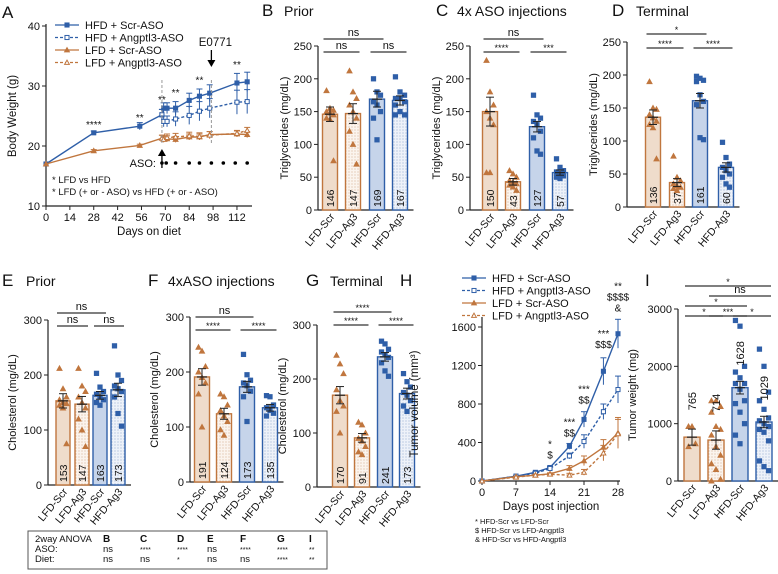 This screenshot has height=574, width=778. Describe the element at coordinates (312, 560) in the screenshot. I see `table-cell: **` at that location.